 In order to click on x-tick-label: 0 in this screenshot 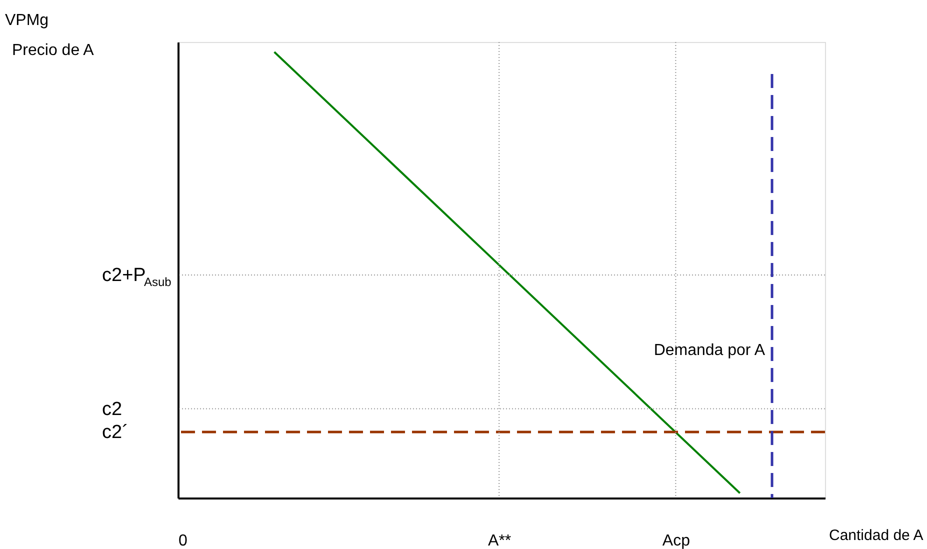, I will do `click(183, 540)`.